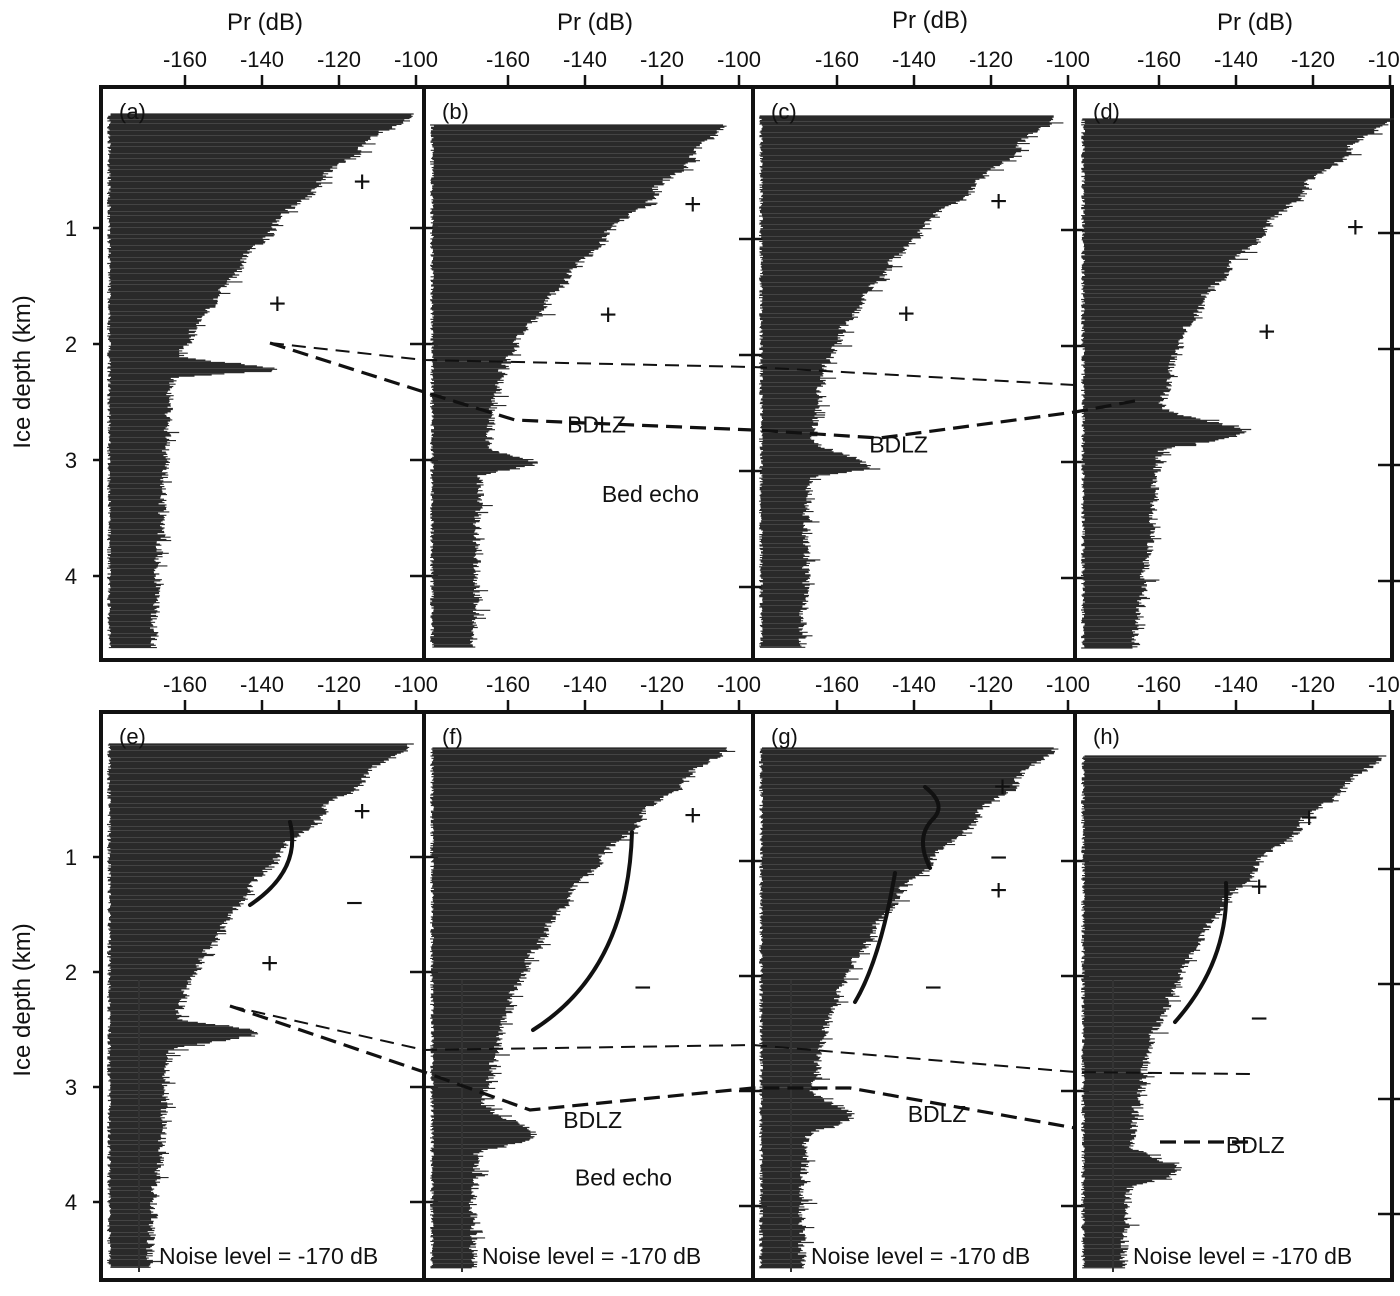 This screenshot has height=1296, width=1400. What do you see at coordinates (672, 364) in the screenshot?
I see `bdlz-top-connector` at bounding box center [672, 364].